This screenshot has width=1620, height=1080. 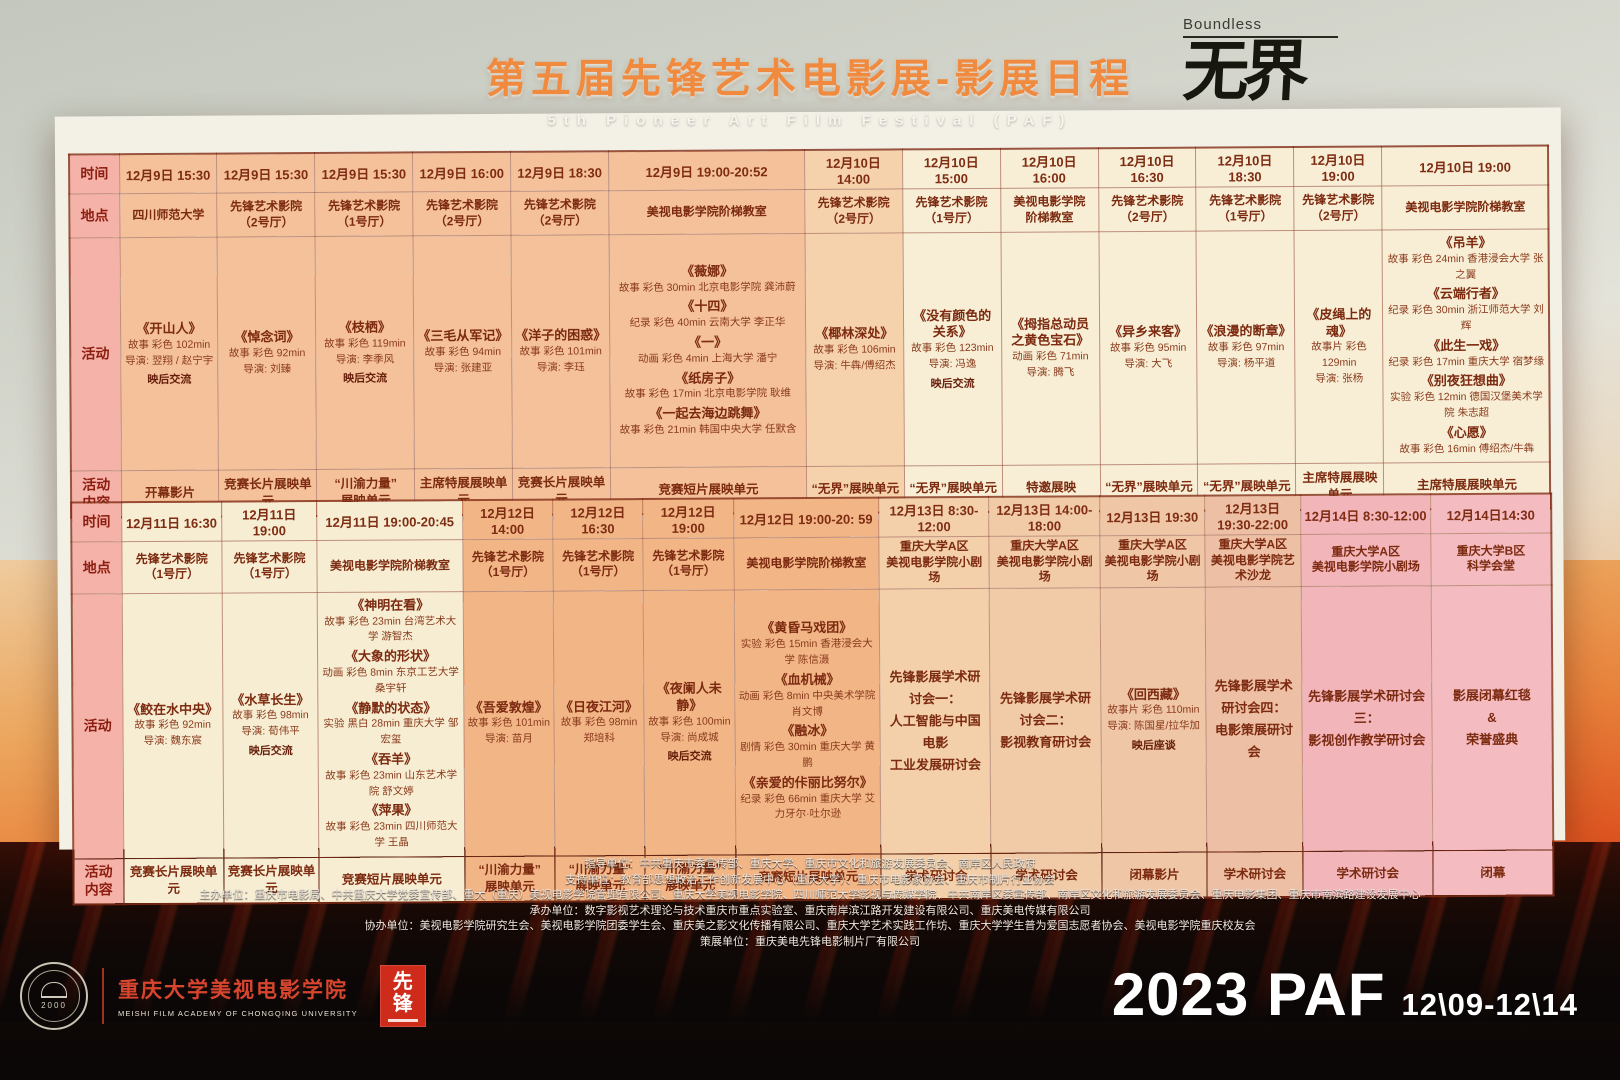 I want to click on emblem-year: 2000, so click(x=54, y=1005).